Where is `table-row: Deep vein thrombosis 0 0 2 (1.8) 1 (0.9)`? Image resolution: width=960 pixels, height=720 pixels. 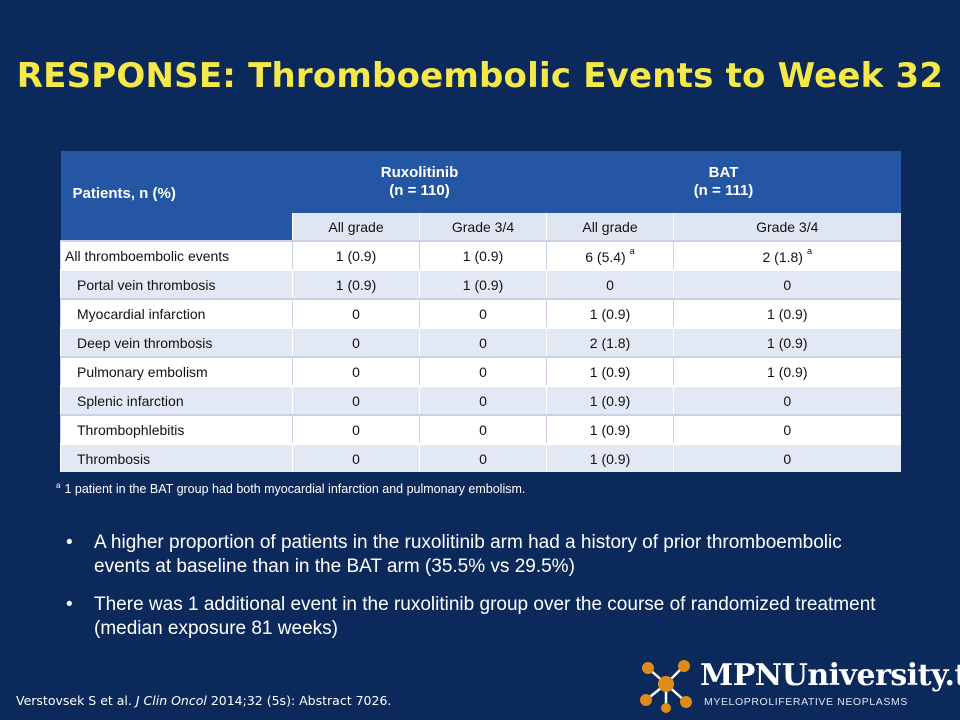 table-row: Deep vein thrombosis 0 0 2 (1.8) 1 (0.9) is located at coordinates (480, 342).